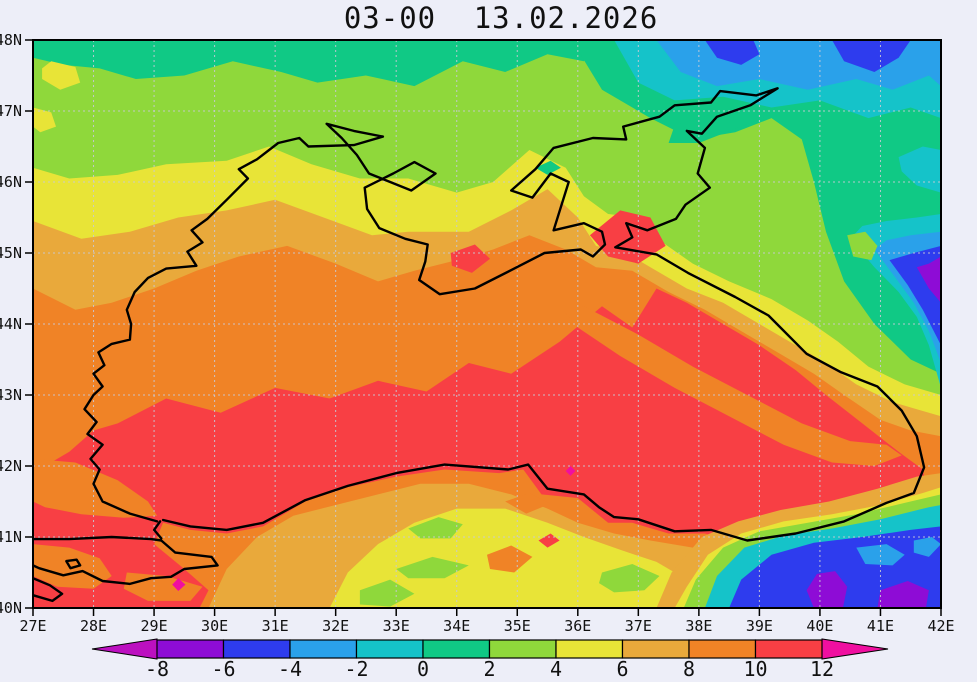  What do you see at coordinates (928, 279) in the screenshot?
I see `contour-region-core-purple` at bounding box center [928, 279].